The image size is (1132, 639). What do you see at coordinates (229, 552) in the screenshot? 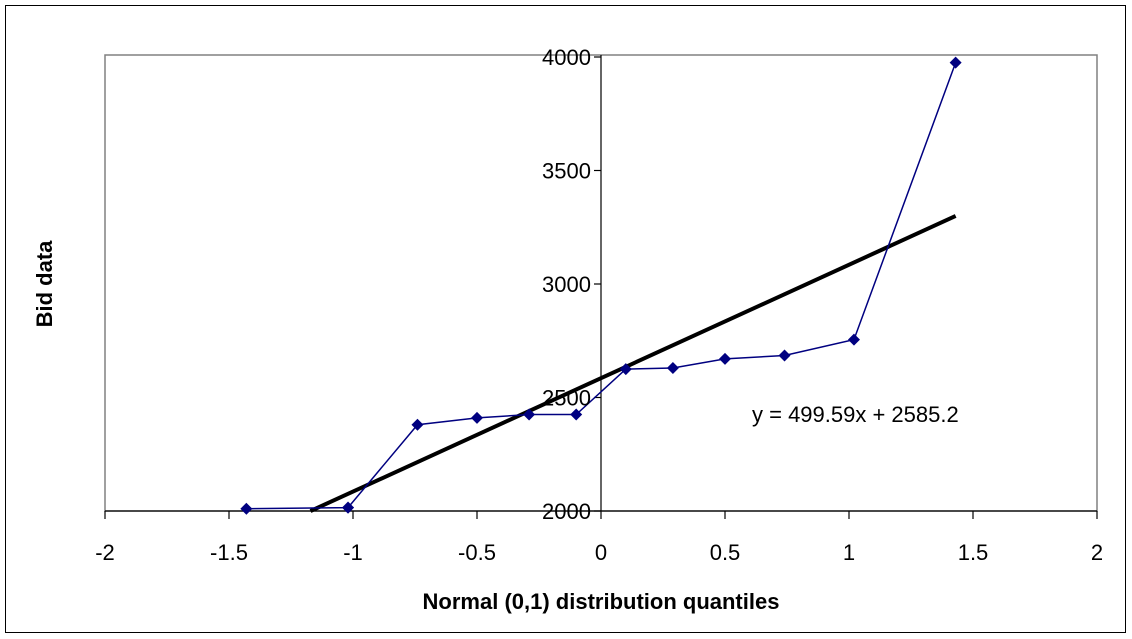
I see `x-tick-label: -1.5` at bounding box center [229, 552].